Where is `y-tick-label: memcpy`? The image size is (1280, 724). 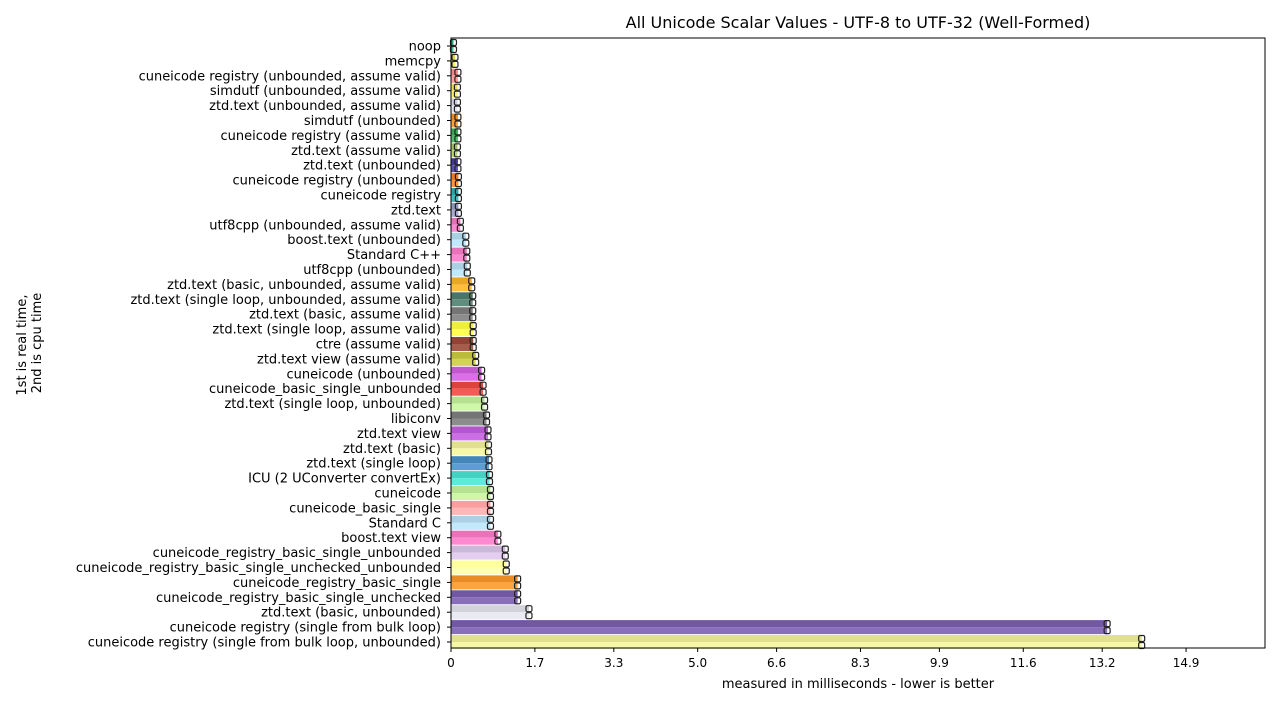
y-tick-label: memcpy is located at coordinates (413, 61).